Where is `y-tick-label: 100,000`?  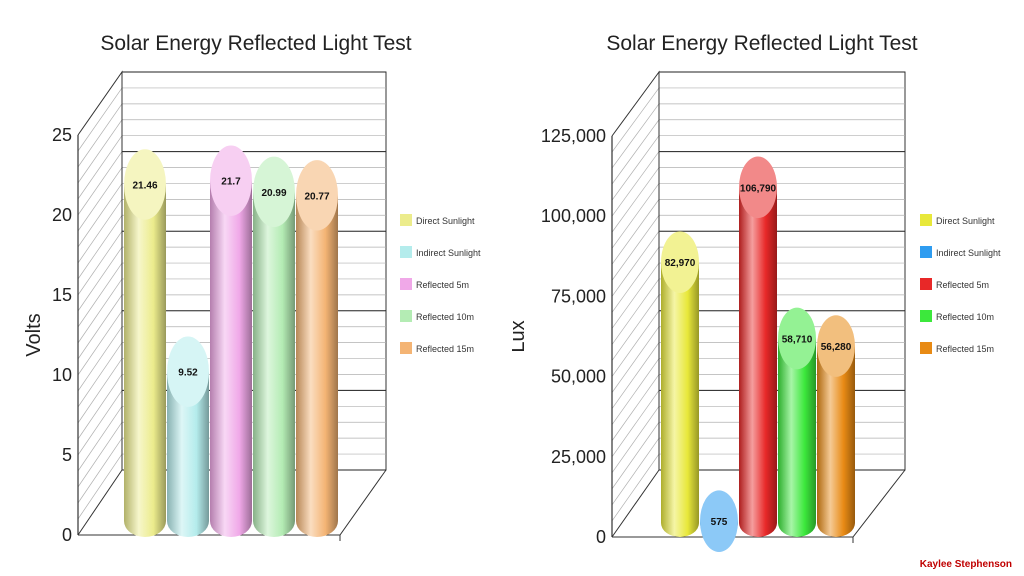 y-tick-label: 100,000 is located at coordinates (573, 216).